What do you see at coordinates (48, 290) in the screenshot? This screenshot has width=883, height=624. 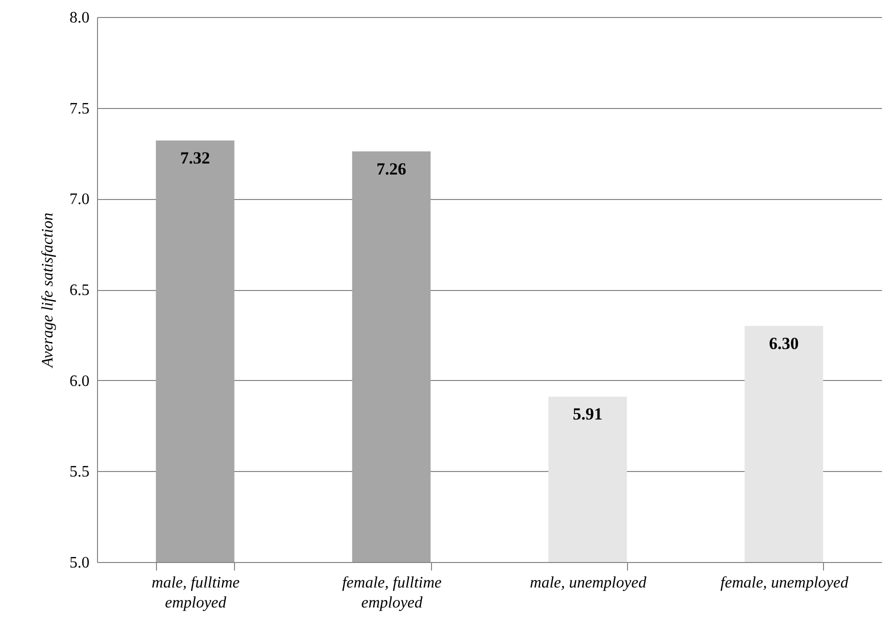 I see `y-axis-title: Average life satisfaction` at bounding box center [48, 290].